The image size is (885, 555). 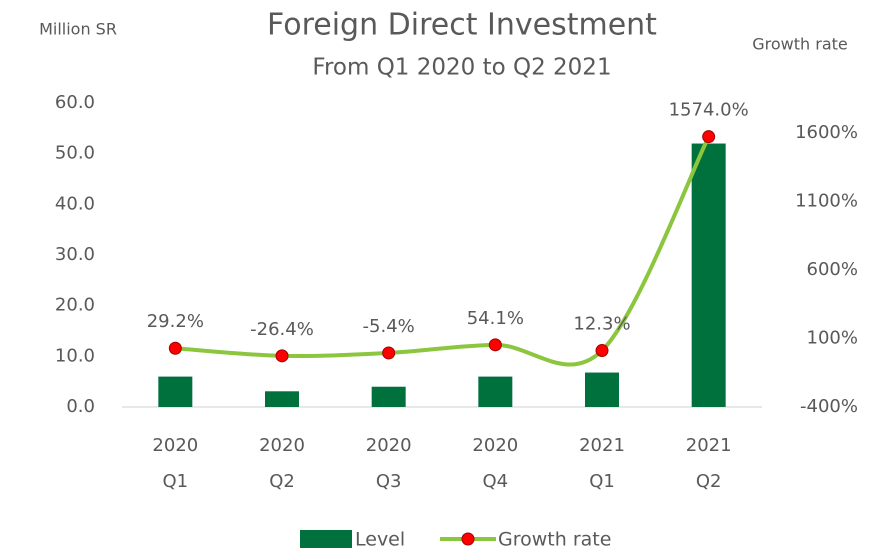 What do you see at coordinates (832, 338) in the screenshot?
I see `y2-tick-label: 100%` at bounding box center [832, 338].